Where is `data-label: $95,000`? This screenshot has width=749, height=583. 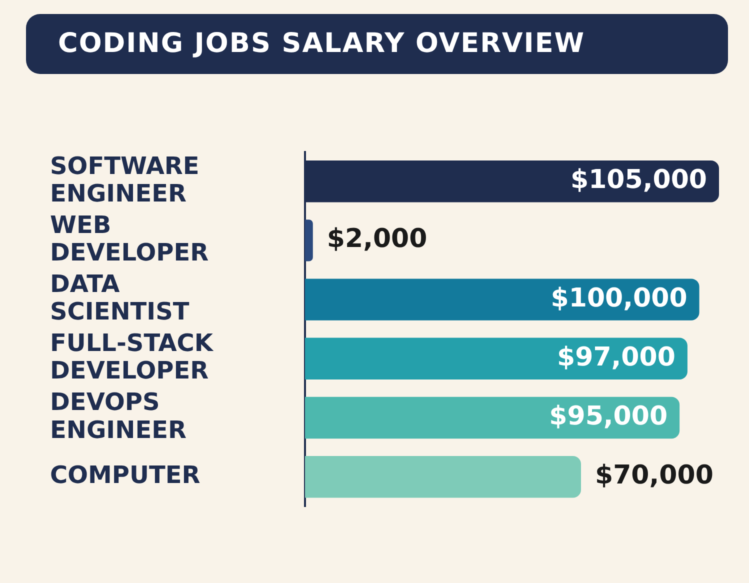 data-label: $95,000 is located at coordinates (608, 417).